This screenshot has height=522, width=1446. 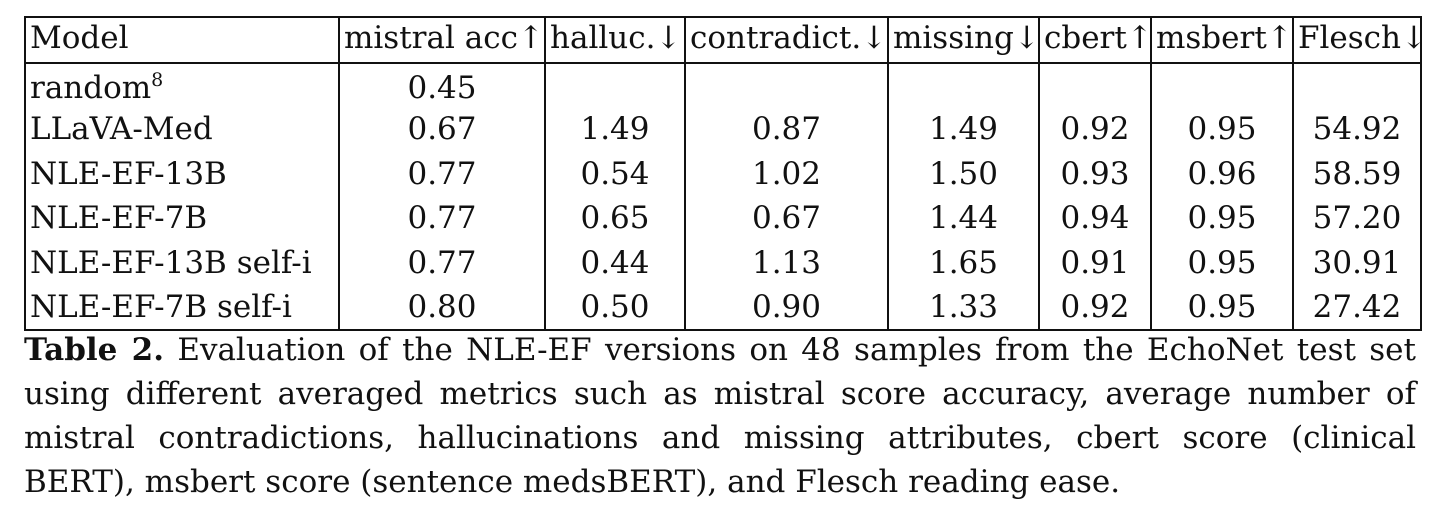 What do you see at coordinates (182, 40) in the screenshot?
I see `column-header-model: Model` at bounding box center [182, 40].